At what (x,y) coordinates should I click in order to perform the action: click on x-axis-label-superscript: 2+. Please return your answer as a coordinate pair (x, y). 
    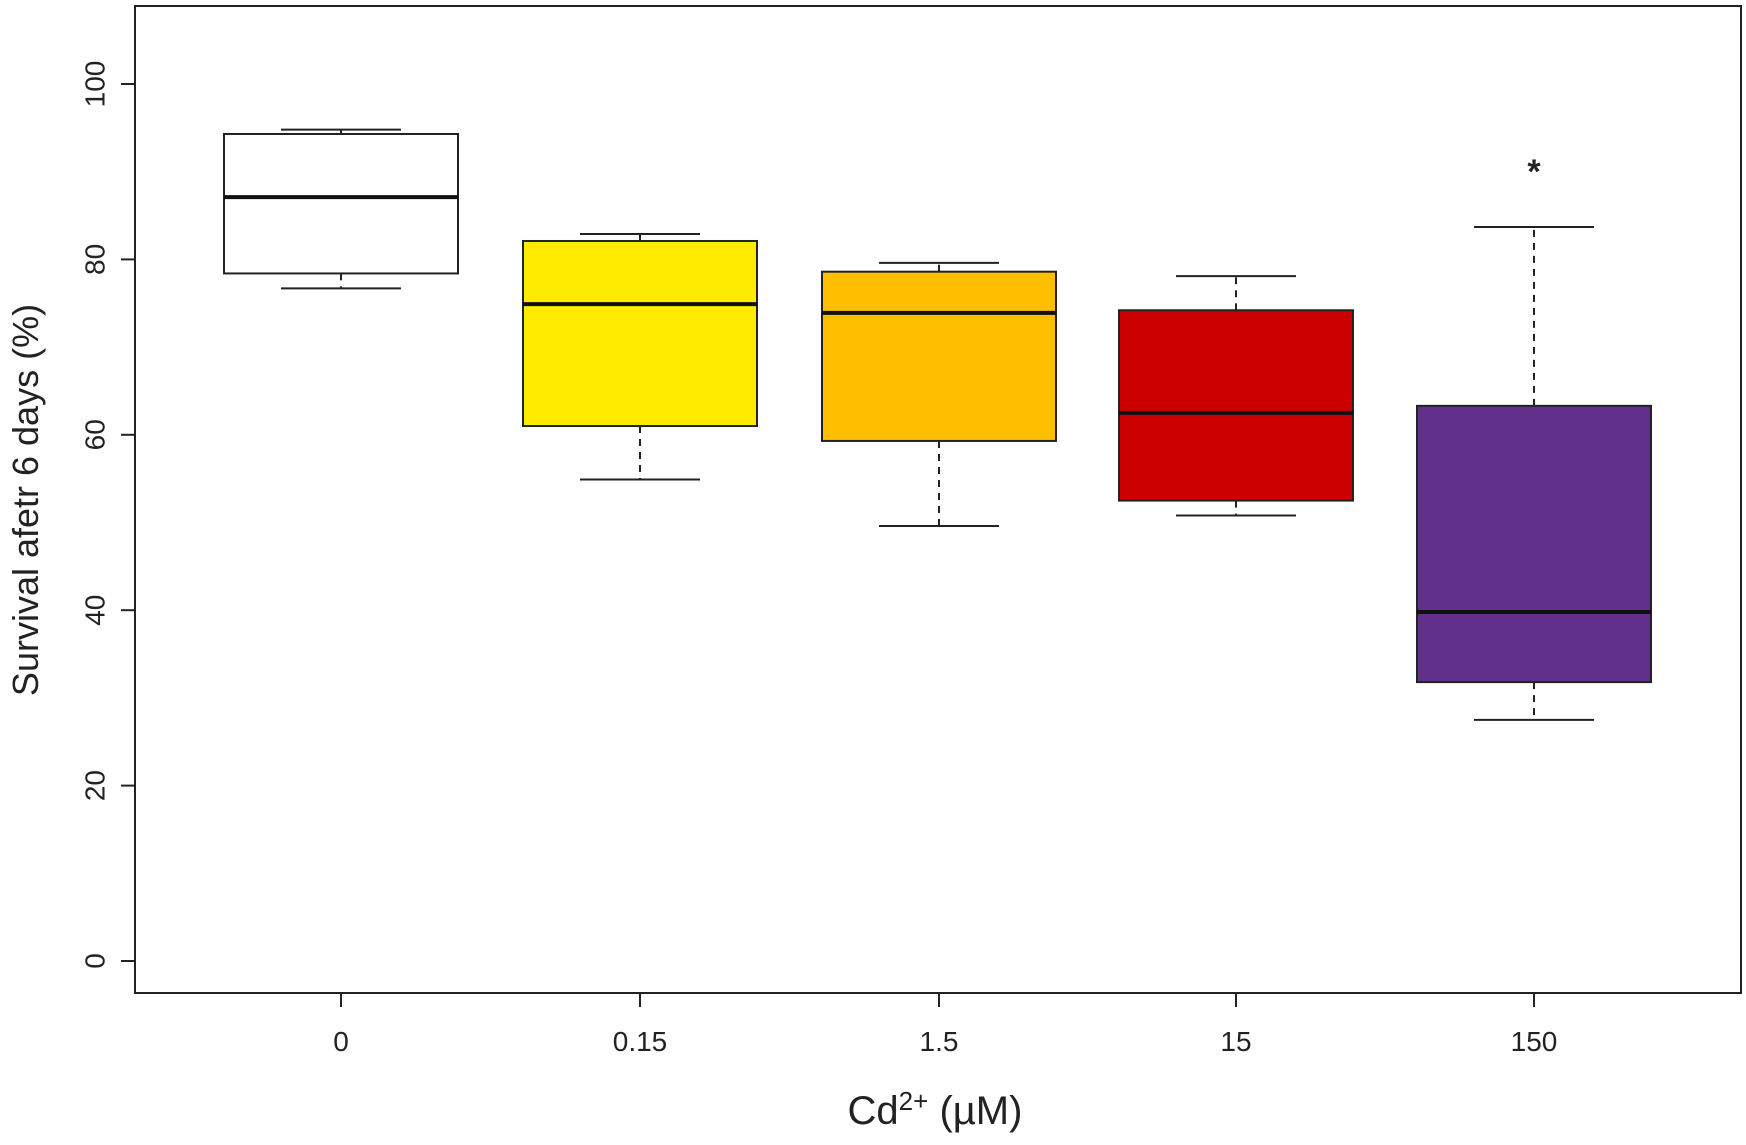
    Looking at the image, I should click on (914, 1101).